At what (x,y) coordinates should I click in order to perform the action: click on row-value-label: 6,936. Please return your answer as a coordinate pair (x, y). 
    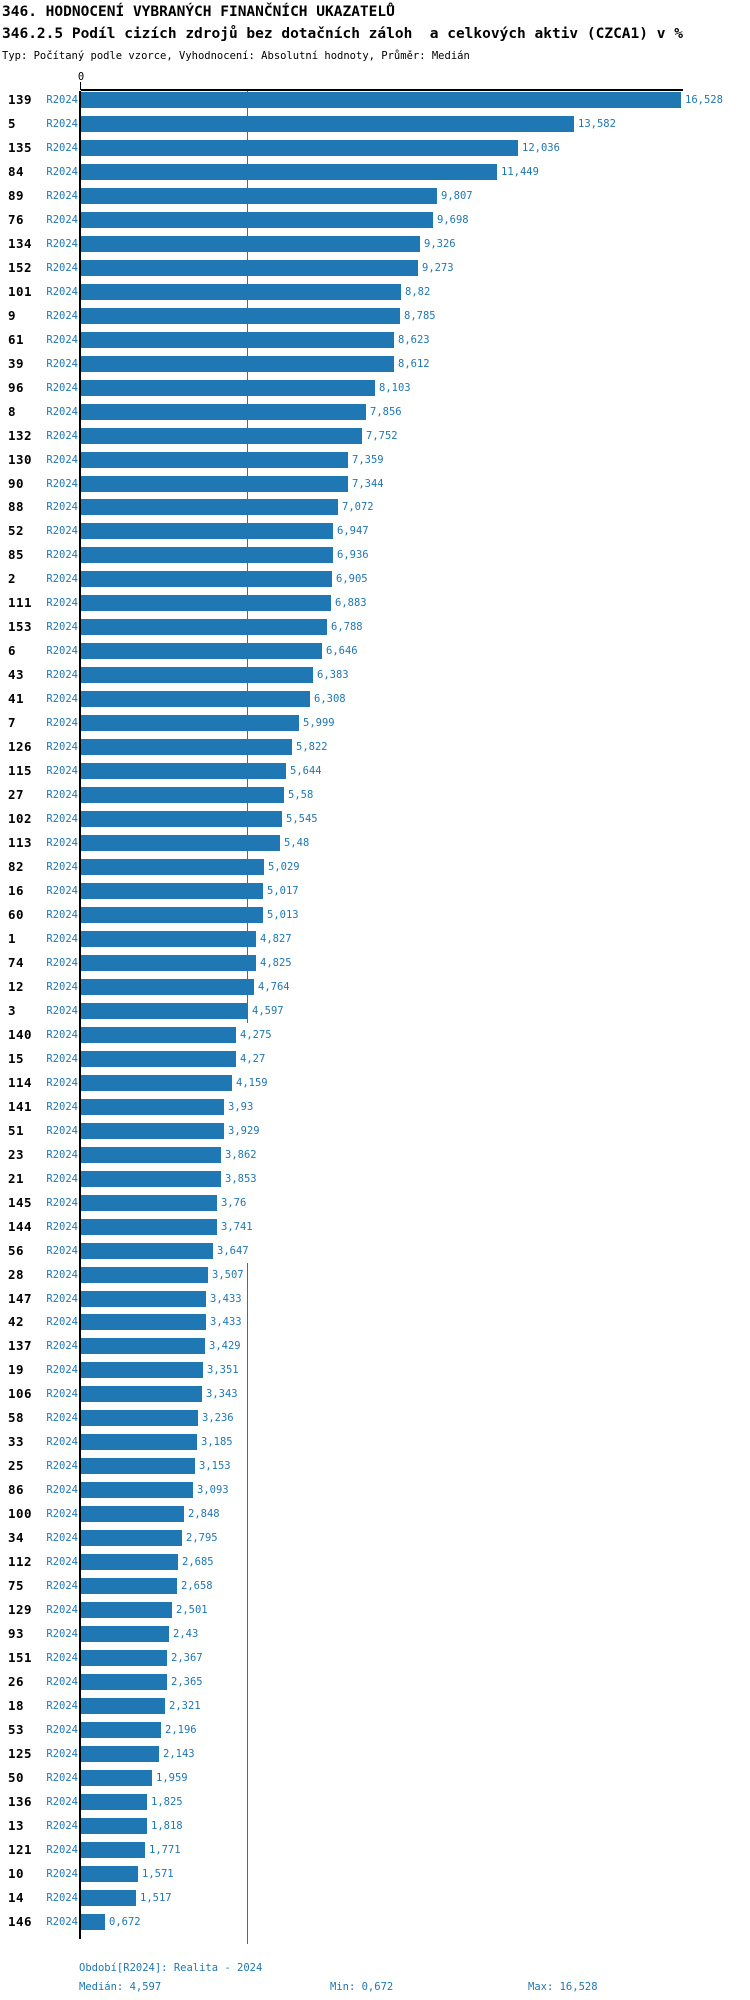
    Looking at the image, I should click on (353, 555).